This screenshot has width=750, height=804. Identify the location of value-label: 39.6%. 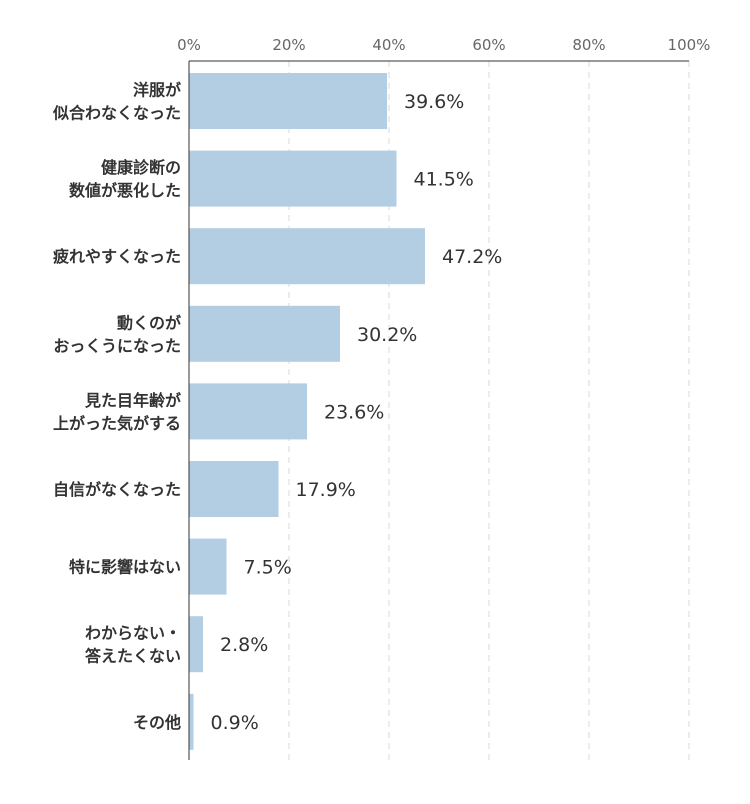
(434, 102).